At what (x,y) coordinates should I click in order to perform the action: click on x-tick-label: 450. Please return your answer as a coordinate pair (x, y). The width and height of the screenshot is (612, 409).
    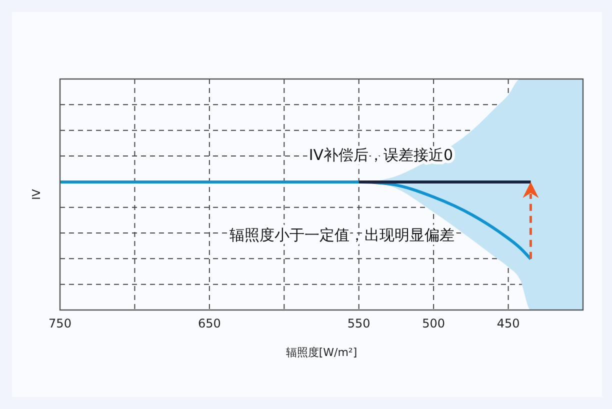
    Looking at the image, I should click on (508, 323).